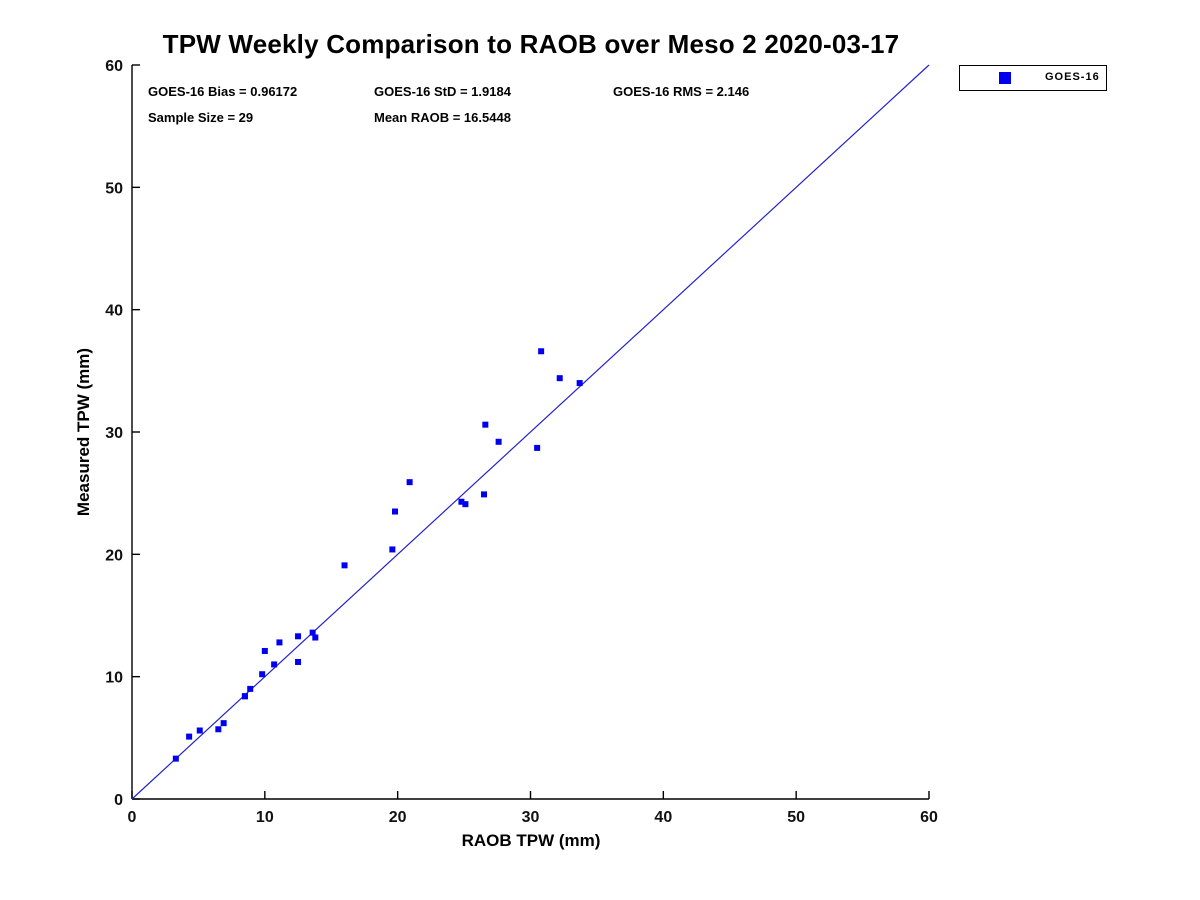  What do you see at coordinates (1005, 78) in the screenshot?
I see `legend-square-icon` at bounding box center [1005, 78].